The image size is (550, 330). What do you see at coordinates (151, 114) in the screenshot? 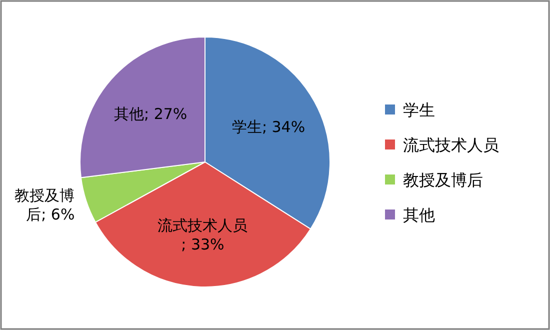
I see `data-label: 其他; 27%` at bounding box center [151, 114].